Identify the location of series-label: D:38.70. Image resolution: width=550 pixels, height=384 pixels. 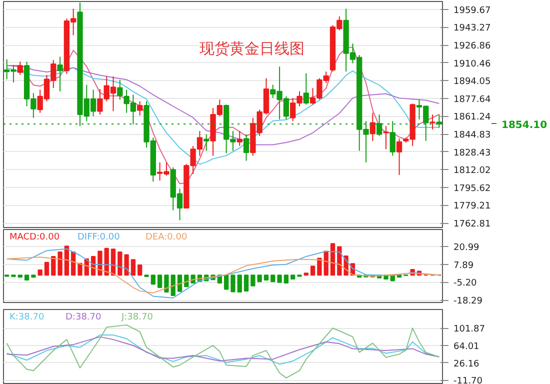
(84, 317).